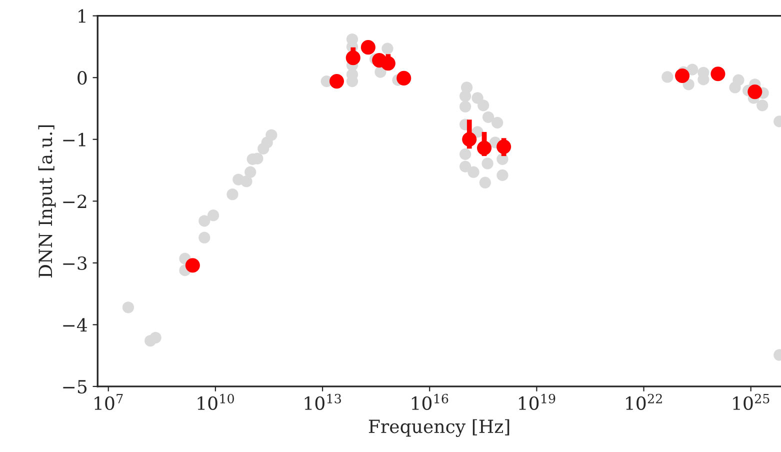  Describe the element at coordinates (439, 428) in the screenshot. I see `x-axis-title: Frequency [Hz]` at that location.